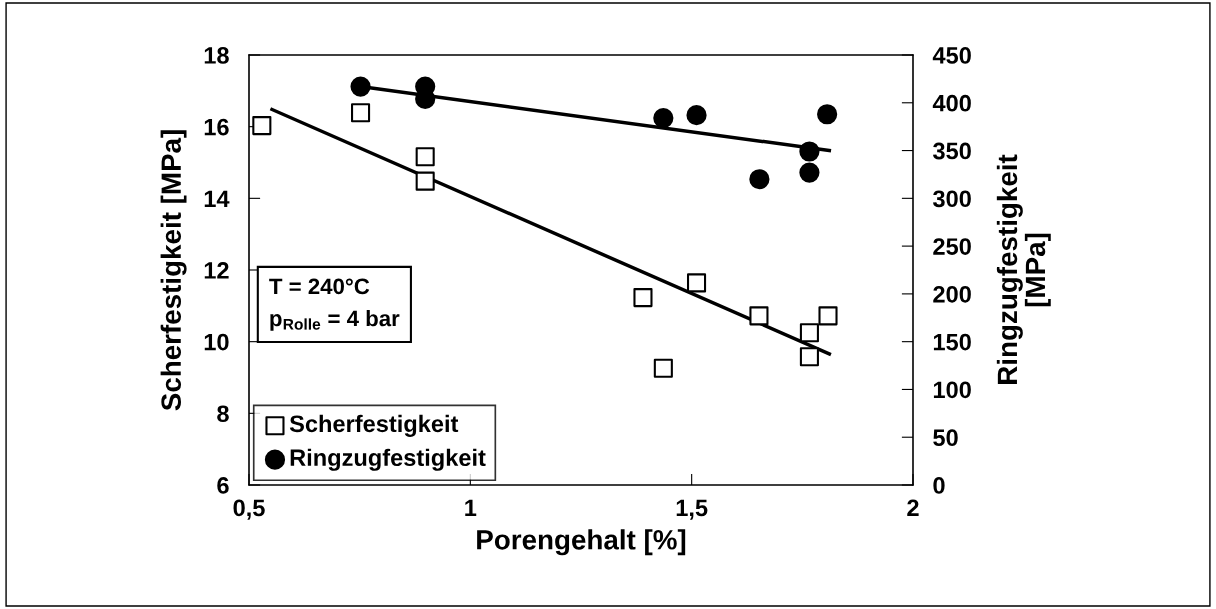 The width and height of the screenshot is (1216, 609). I want to click on y2-tick-label: 450, so click(951, 55).